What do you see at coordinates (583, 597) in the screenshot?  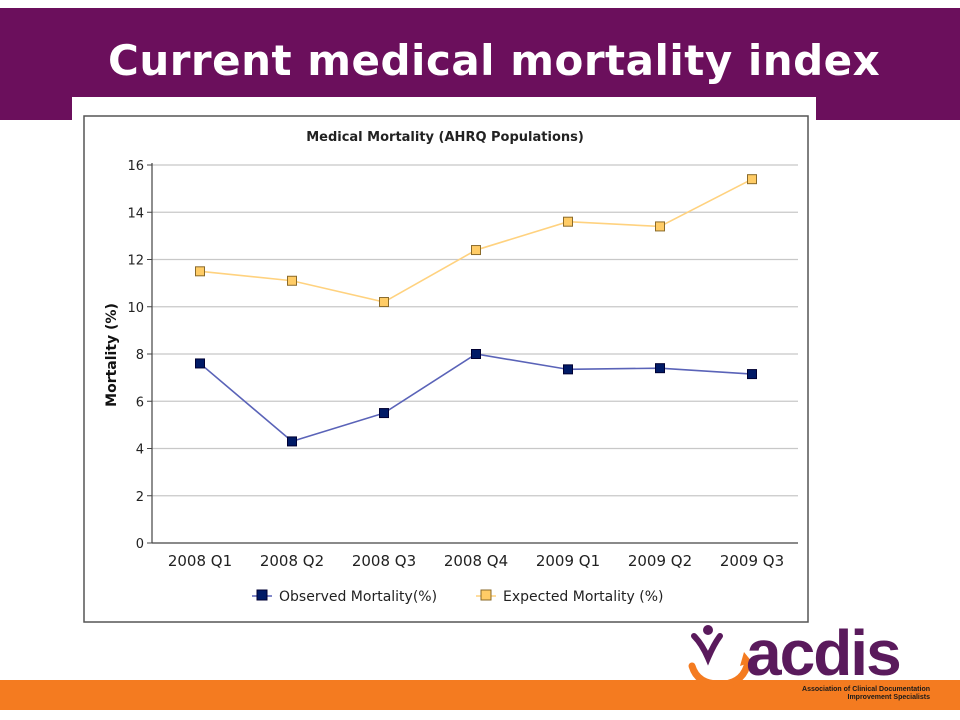 I see `expected-legend-label: Expected Mortality (%)` at bounding box center [583, 597].